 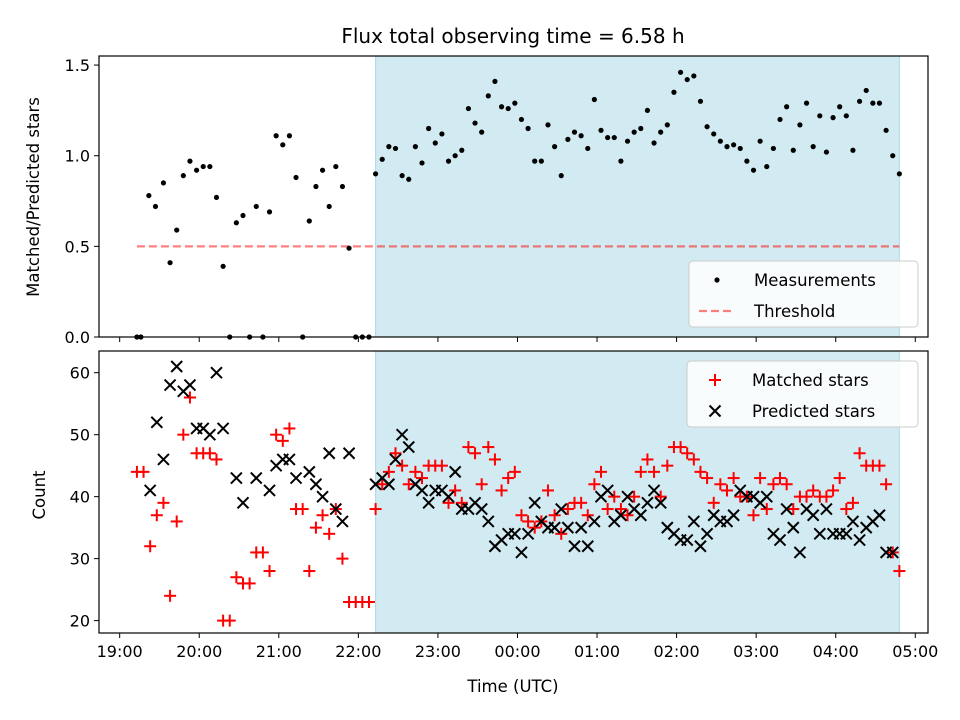 What do you see at coordinates (279, 651) in the screenshot?
I see `x-tick-label: 21:00` at bounding box center [279, 651].